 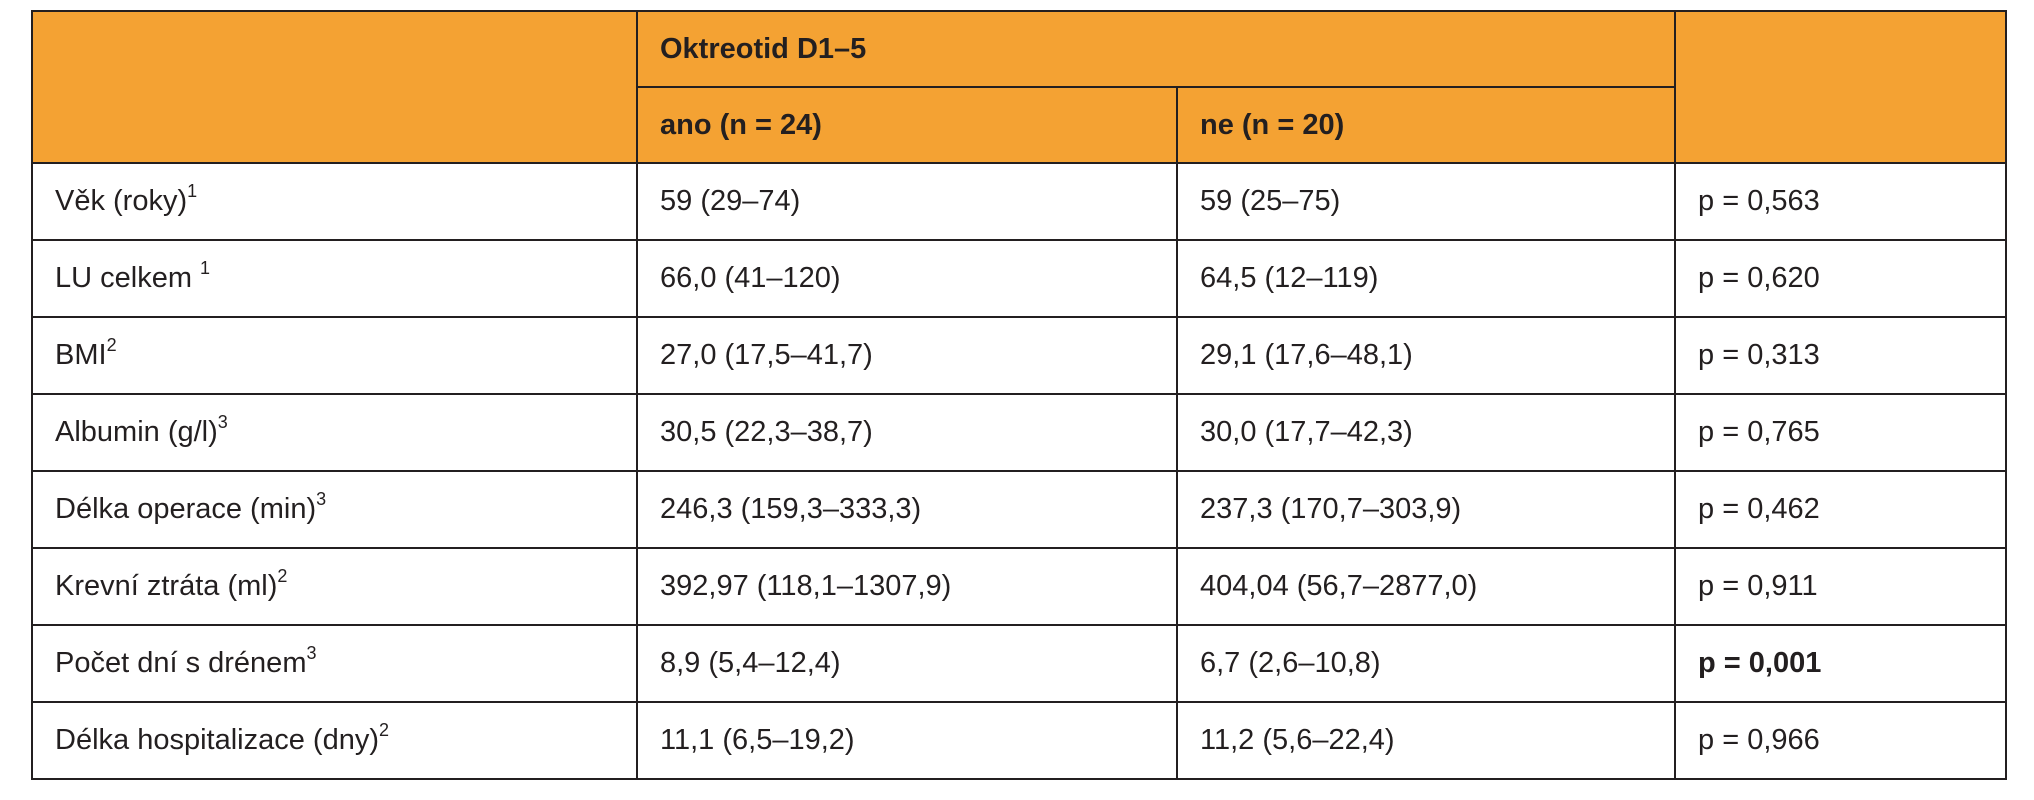 What do you see at coordinates (217, 740) in the screenshot?
I see `row-label: Délka hospitalizace (dny)` at bounding box center [217, 740].